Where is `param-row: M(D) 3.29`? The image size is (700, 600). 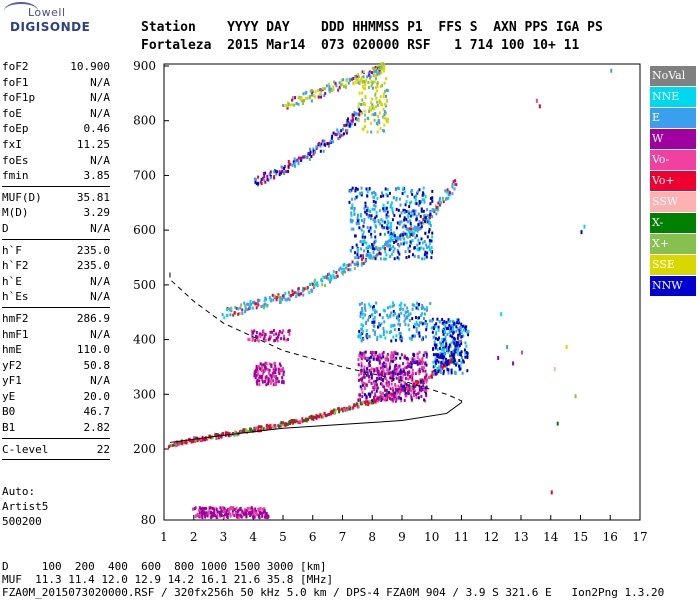 param-row: M(D) 3.29 is located at coordinates (56, 213).